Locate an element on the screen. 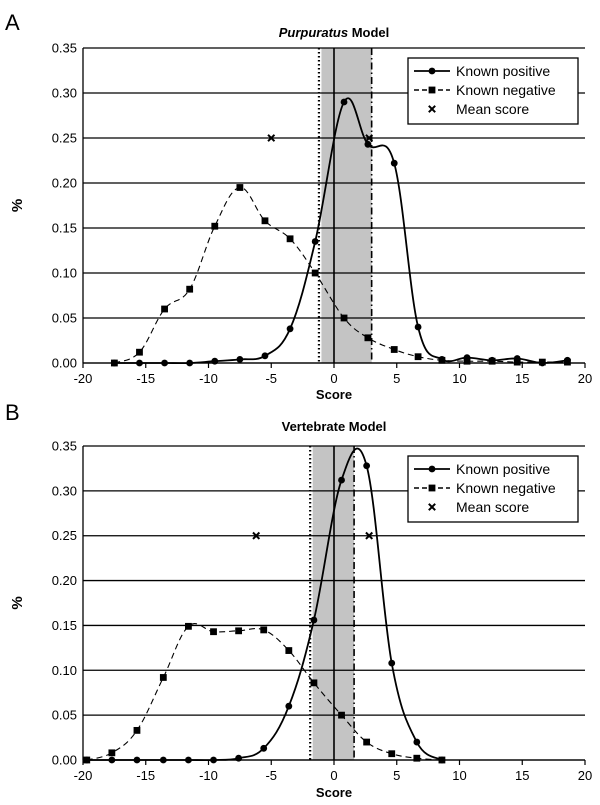 The height and width of the screenshot is (805, 600). y-tick-label: 0.30 is located at coordinates (64, 93).